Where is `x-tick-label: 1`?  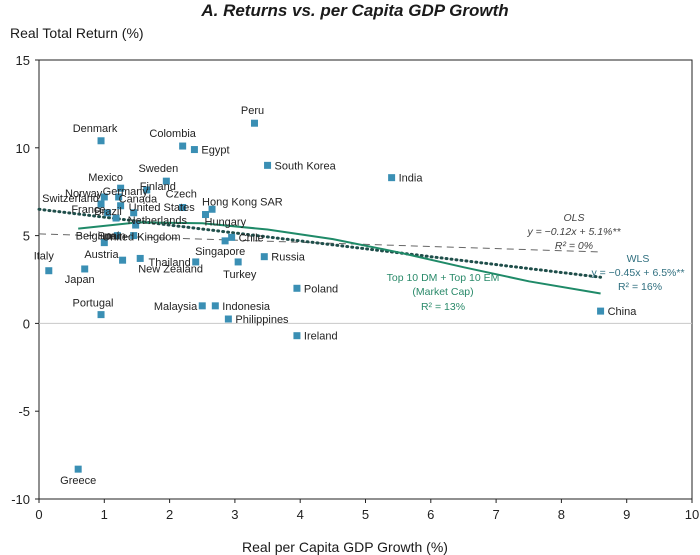
x-tick-label: 1 is located at coordinates (104, 514).